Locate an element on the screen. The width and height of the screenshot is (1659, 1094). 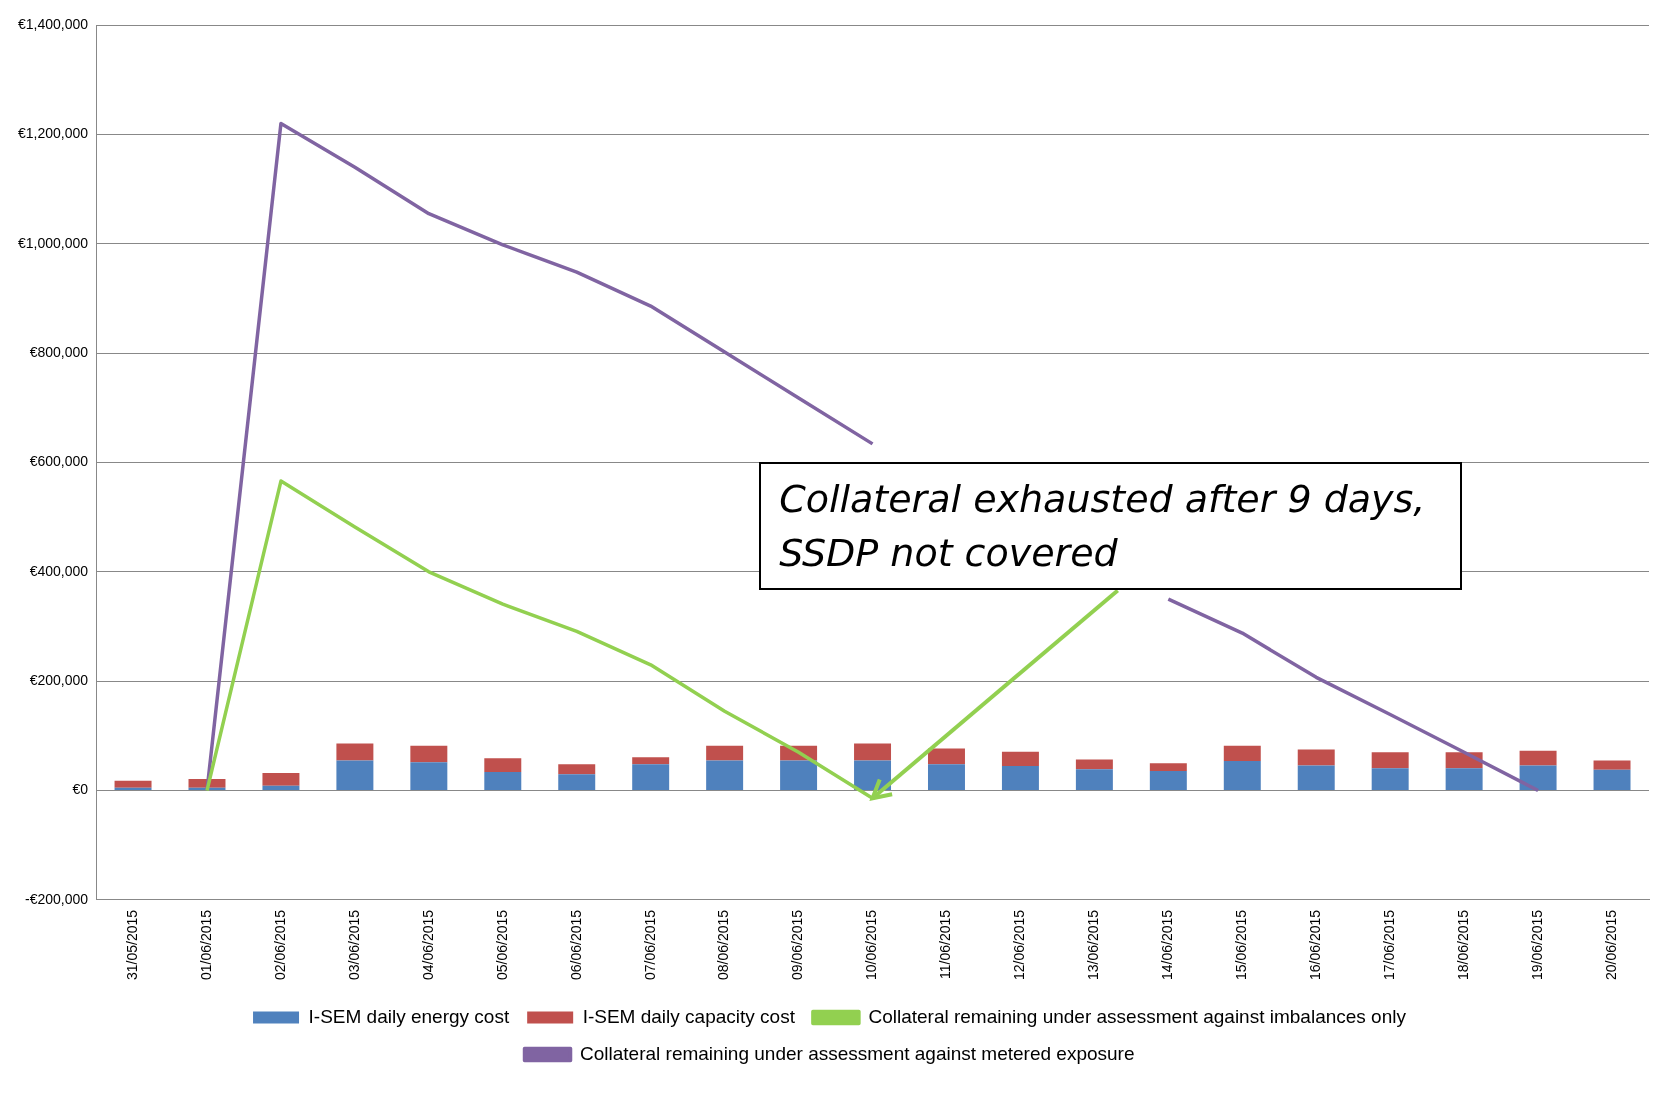
y-tick-label: €800,000 is located at coordinates (59, 351).